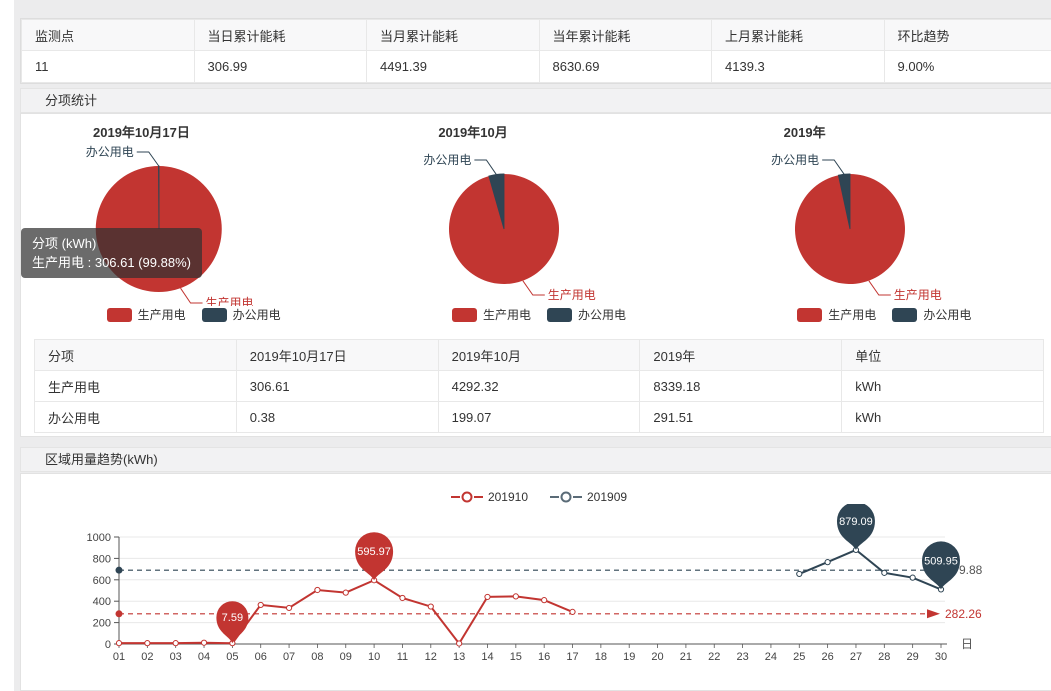 The width and height of the screenshot is (1051, 691). I want to click on markpoint-pin-201909: 879.09, so click(855, 527).